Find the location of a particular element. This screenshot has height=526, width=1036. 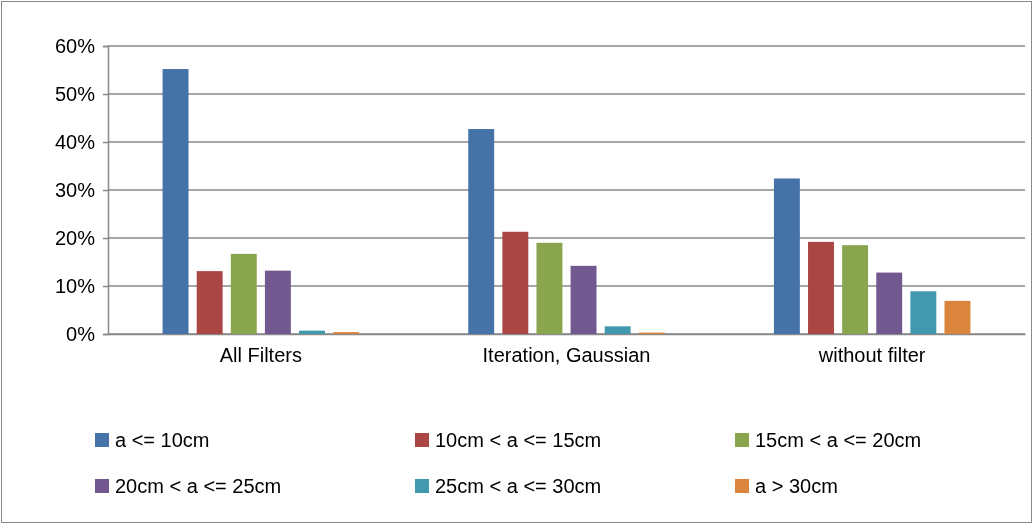

y-tick-label: 40% is located at coordinates (75, 141).